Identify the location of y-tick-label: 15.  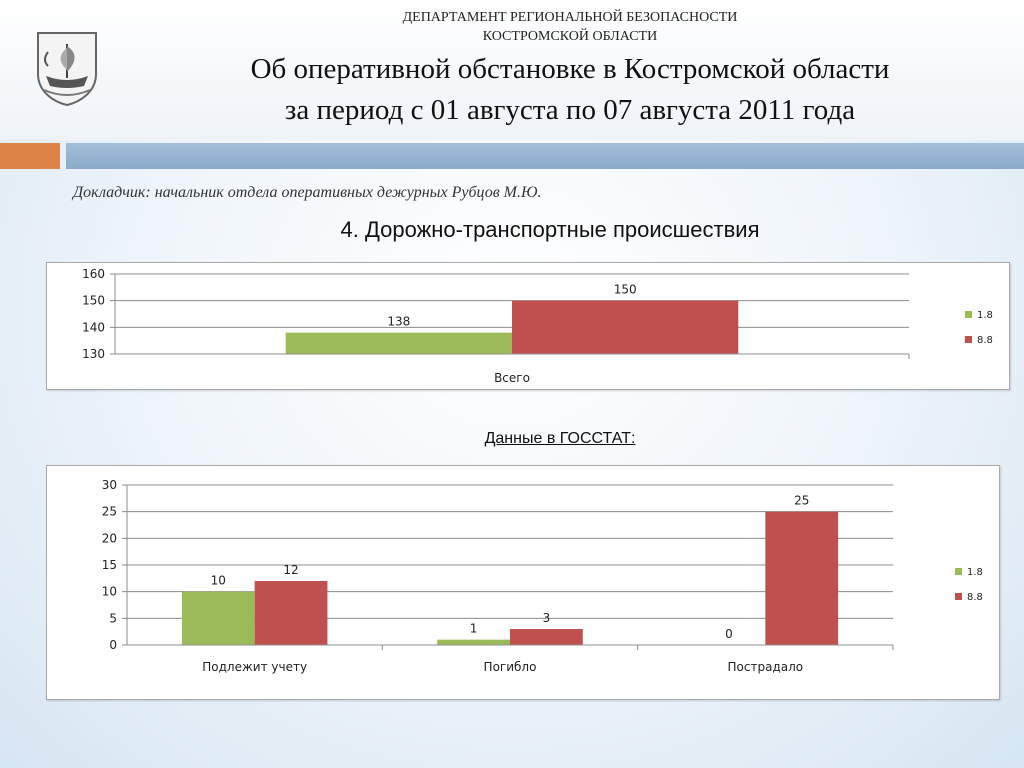
(109, 565).